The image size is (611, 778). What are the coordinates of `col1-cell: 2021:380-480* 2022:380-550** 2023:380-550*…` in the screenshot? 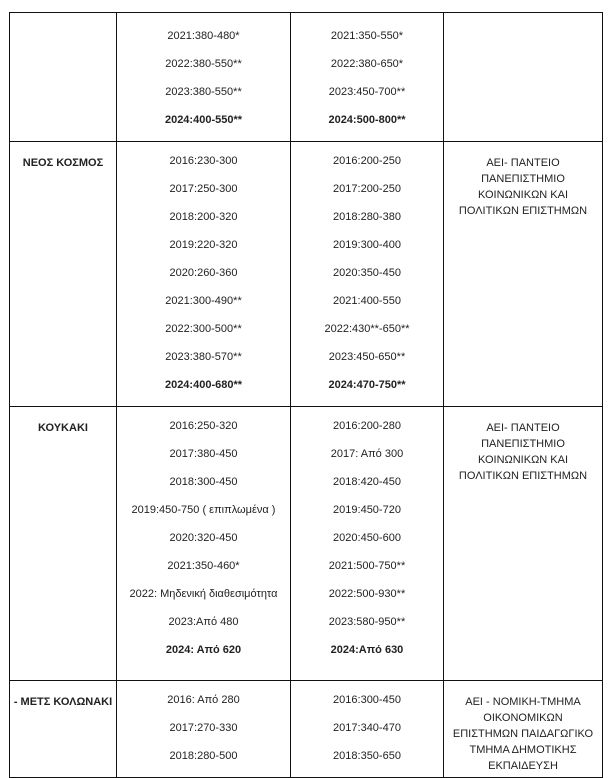 It's located at (203, 77).